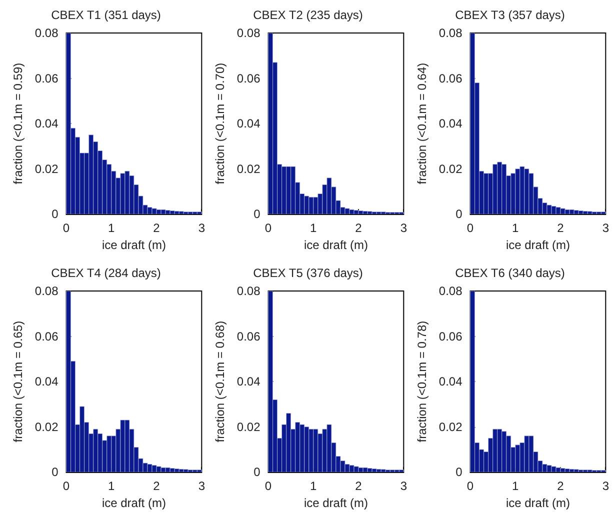 The image size is (613, 513). Describe the element at coordinates (220, 381) in the screenshot. I see `y-axis-title: fraction (<0.1m = 0.68)` at that location.